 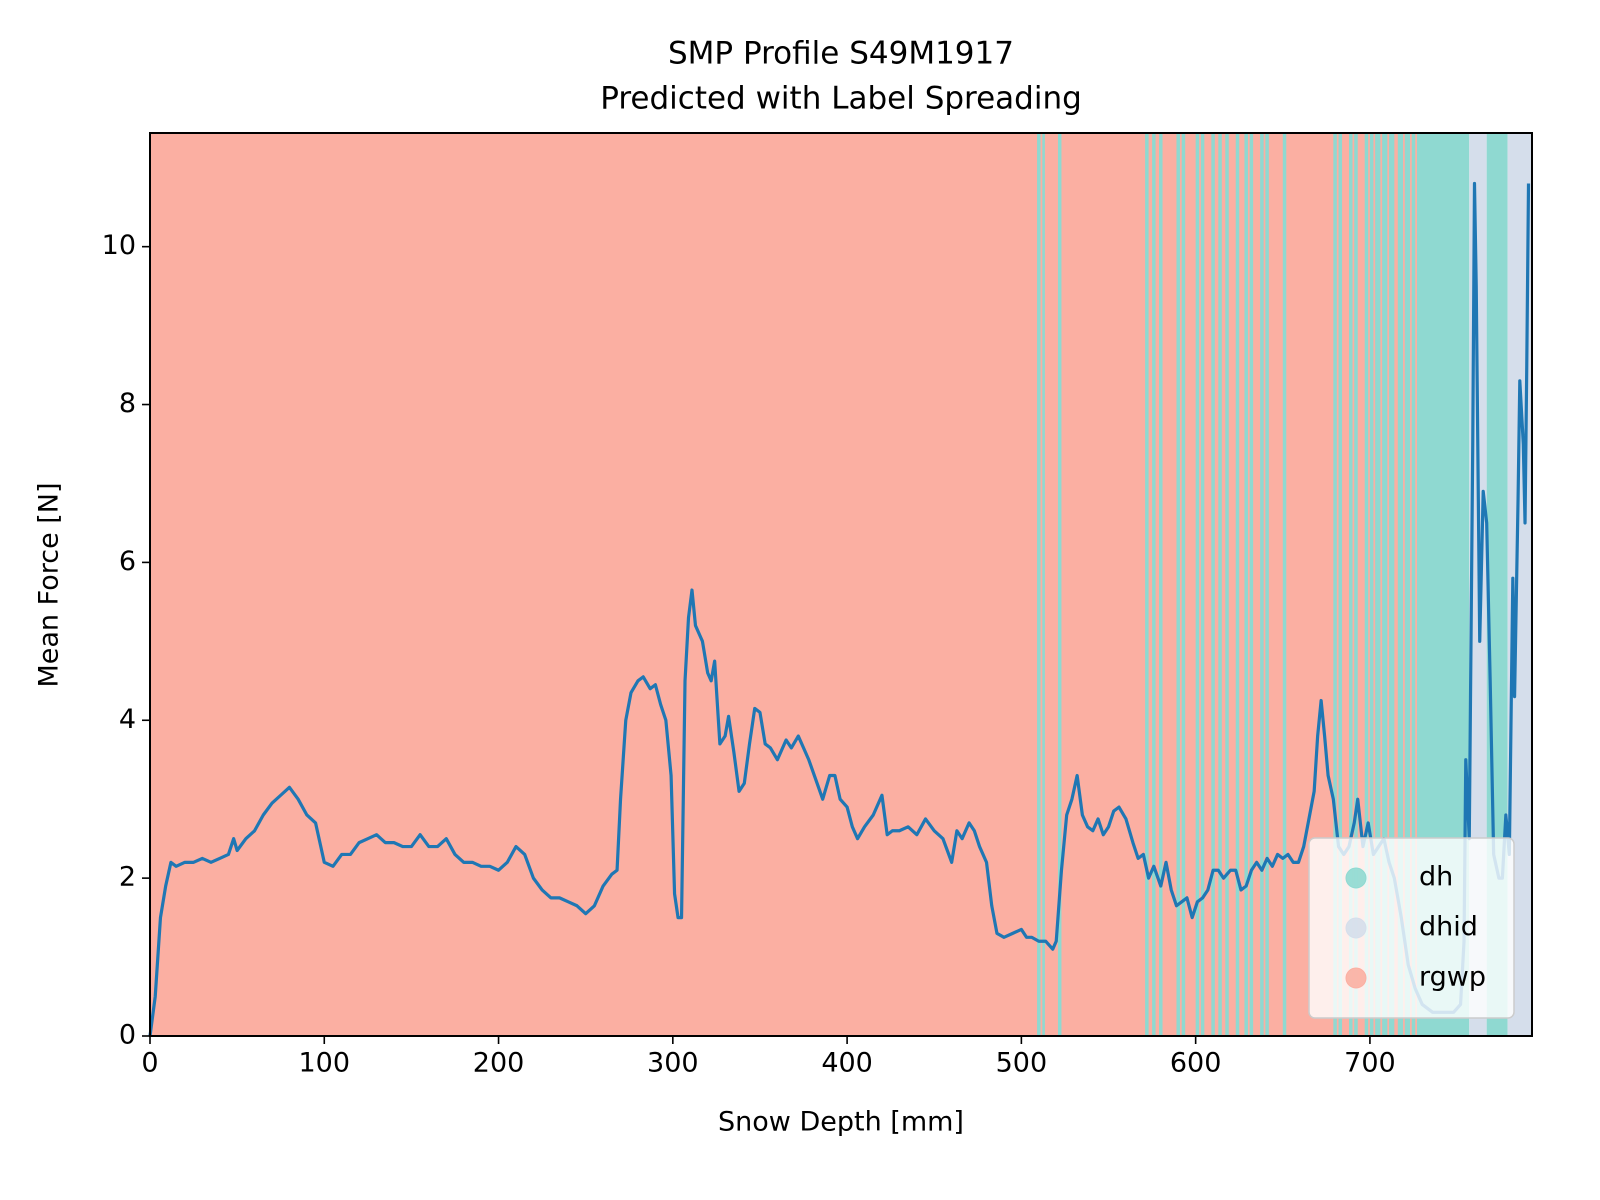 What do you see at coordinates (149, 1063) in the screenshot?
I see `x-tick-label: 0` at bounding box center [149, 1063].